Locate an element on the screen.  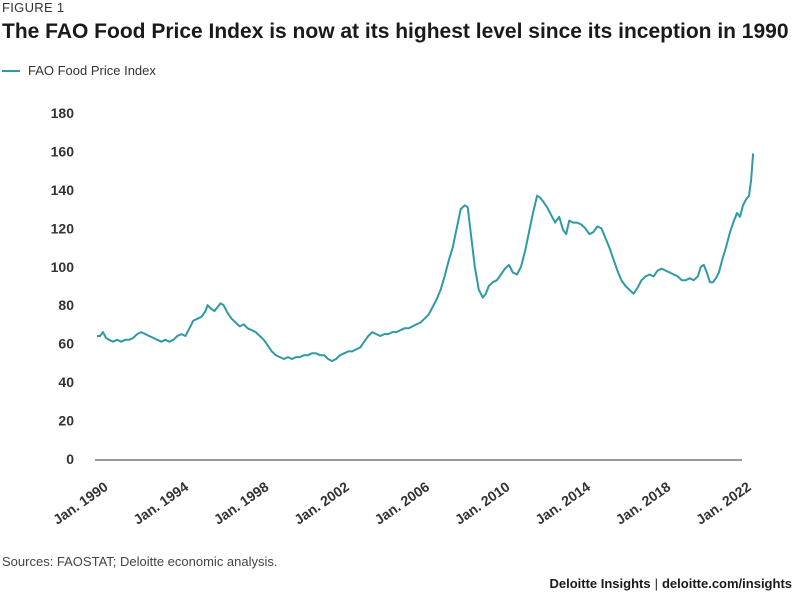
x-tick-label: Jan. 2022 is located at coordinates (723, 502).